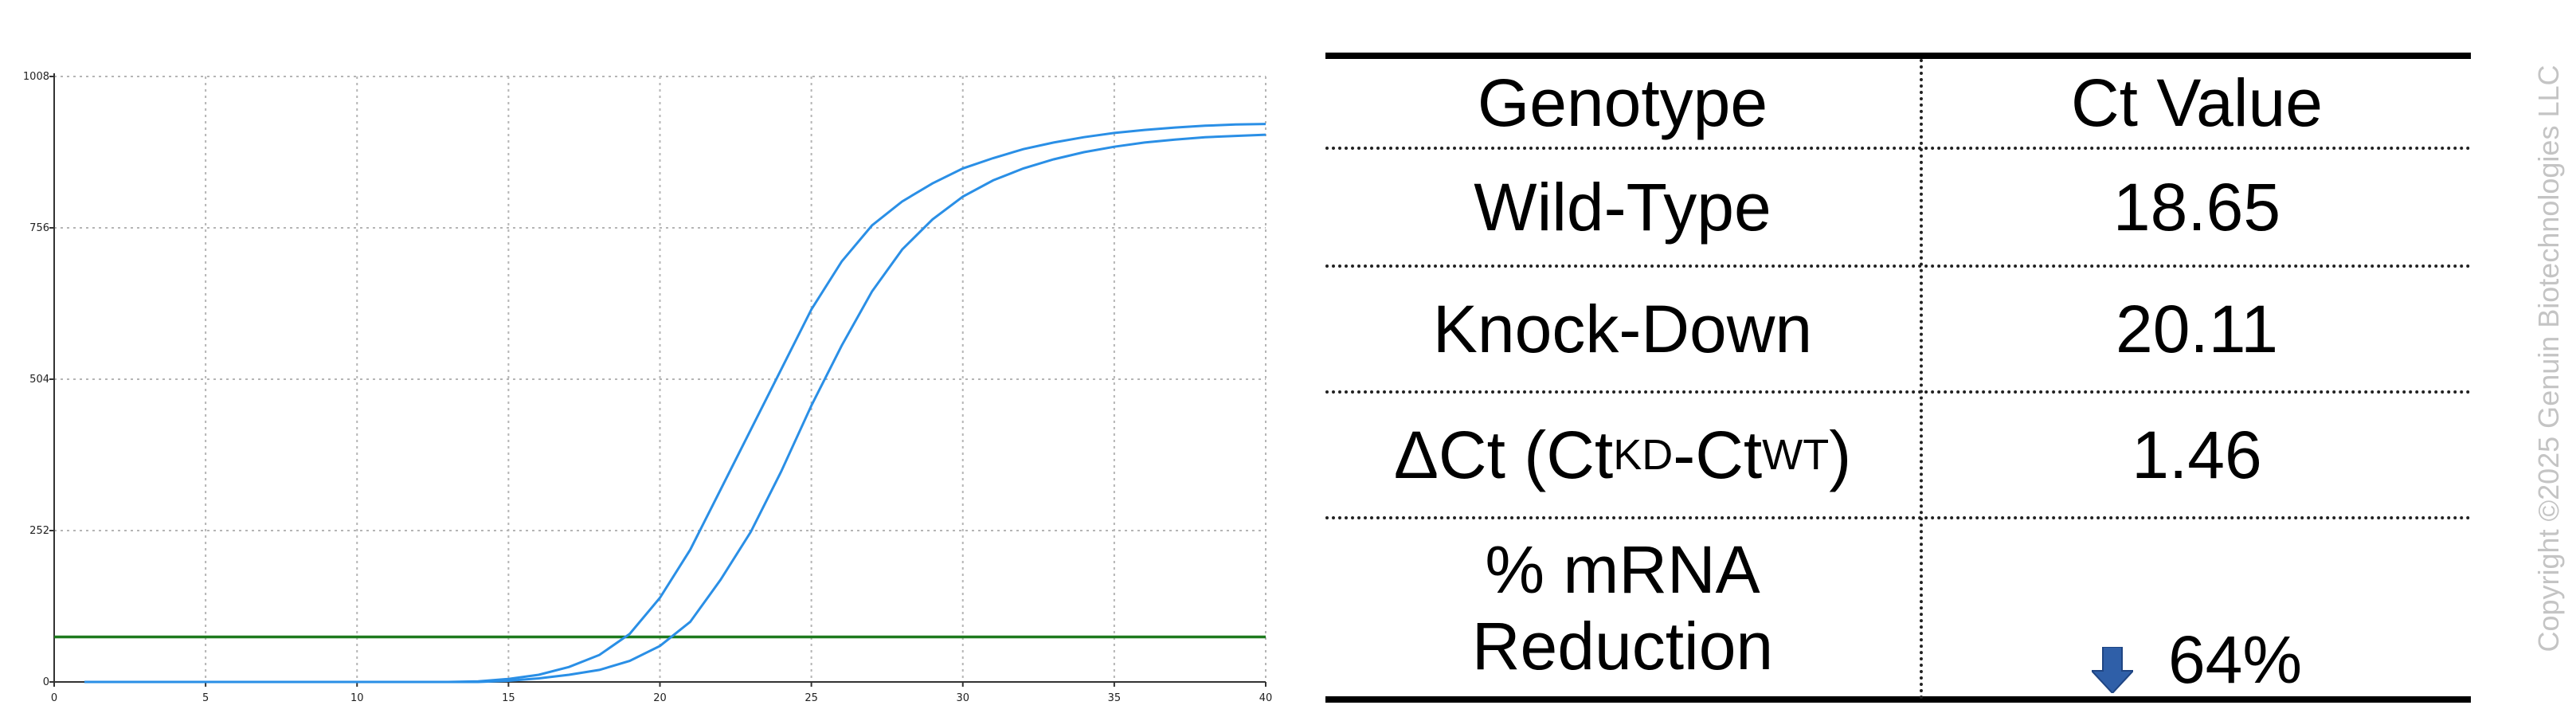 This screenshot has height=717, width=2576. What do you see at coordinates (660, 698) in the screenshot?
I see `x-tick-label: 20` at bounding box center [660, 698].